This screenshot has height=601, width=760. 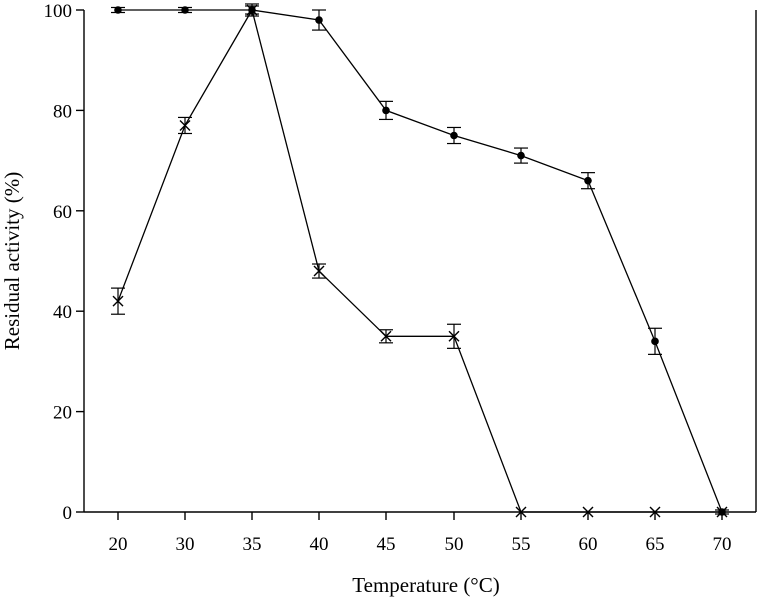 I want to click on x-tick-label: 65, so click(x=655, y=544).